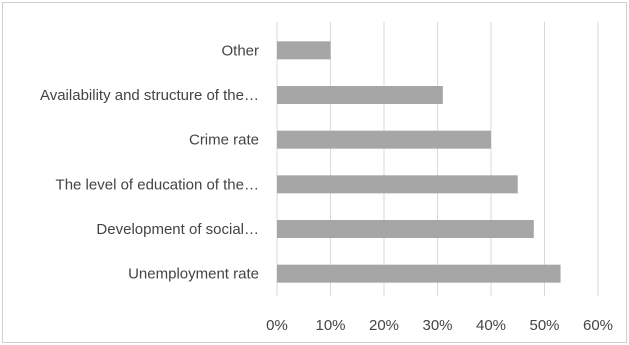  I want to click on x-tick-label: 20%, so click(384, 325).